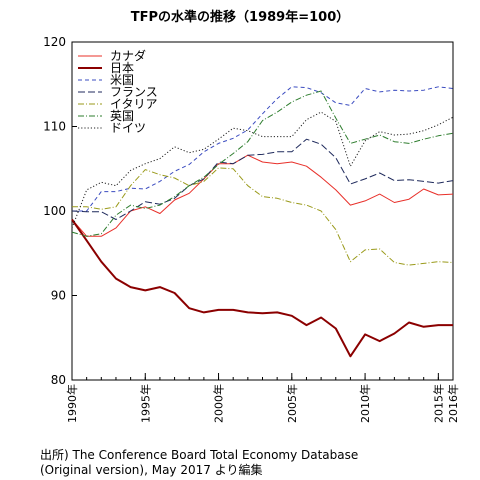  What do you see at coordinates (453, 403) in the screenshot?
I see `x-tick-label: 2016年` at bounding box center [453, 403].